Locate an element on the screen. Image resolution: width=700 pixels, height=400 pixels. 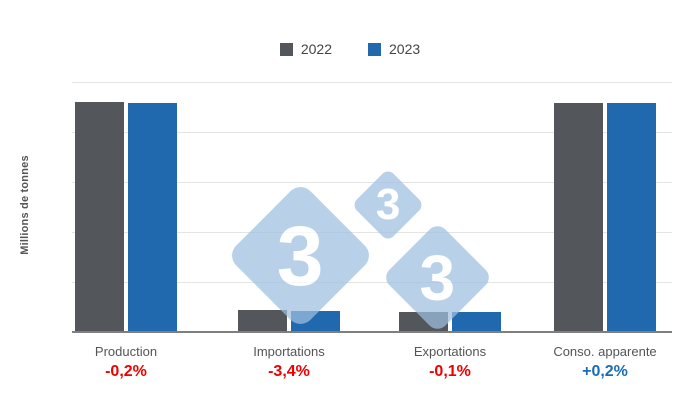
change-label-2: -3,4% is located at coordinates (289, 371).